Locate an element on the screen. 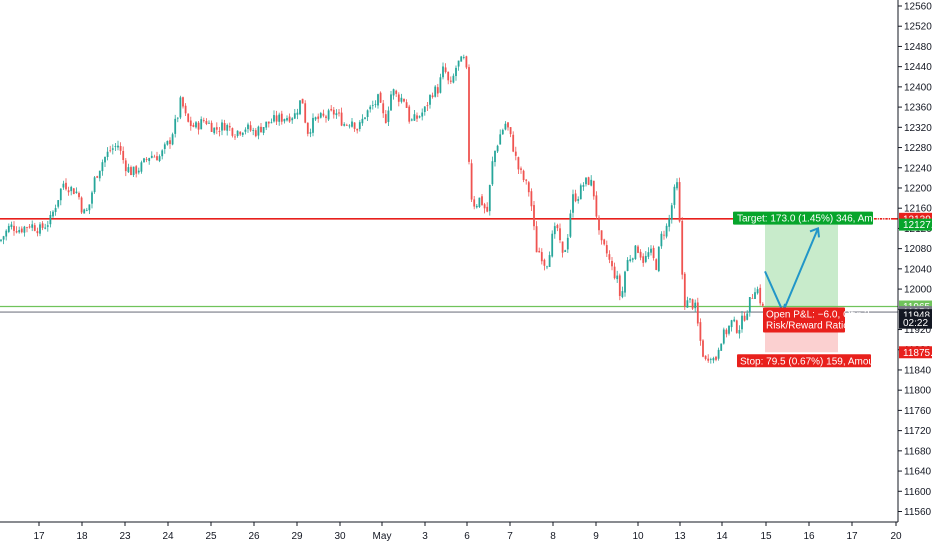  x-tick-label: 17 is located at coordinates (852, 536).